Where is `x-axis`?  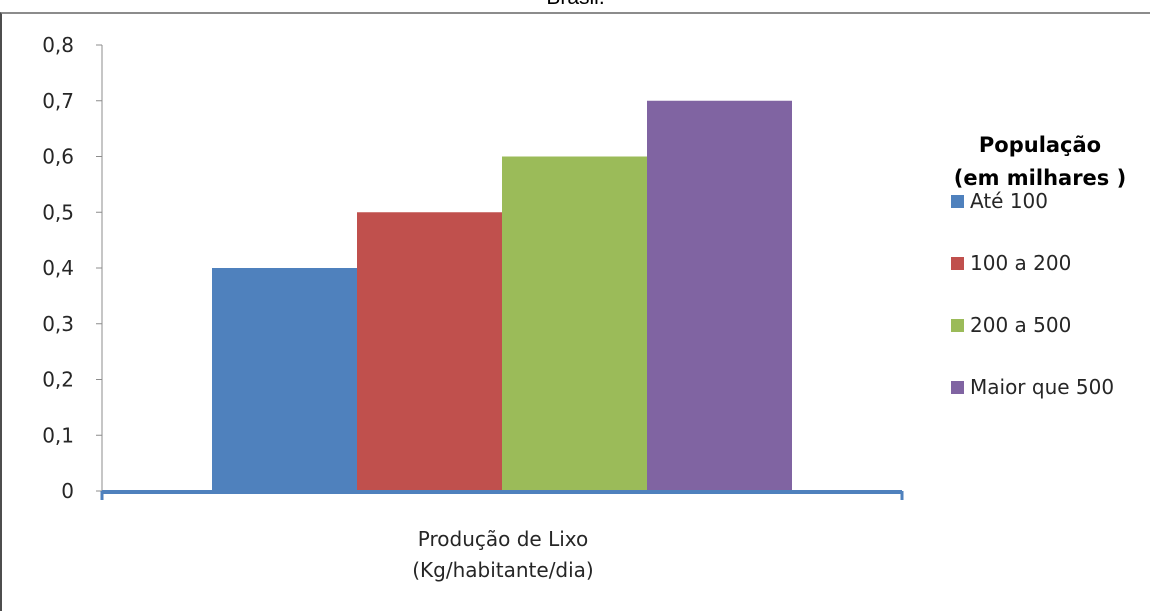
x-axis is located at coordinates (502, 495).